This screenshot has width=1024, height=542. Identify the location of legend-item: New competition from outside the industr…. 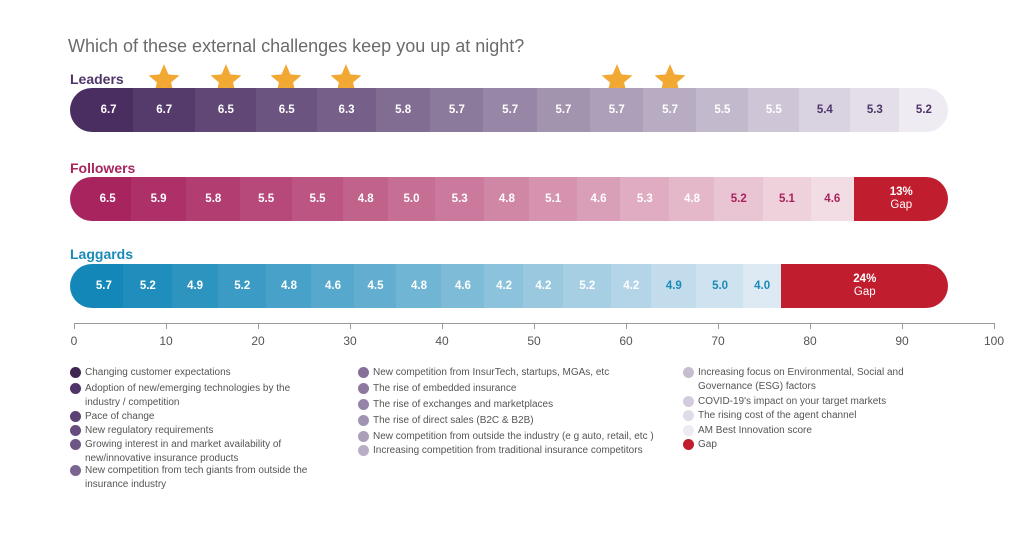
(520, 437).